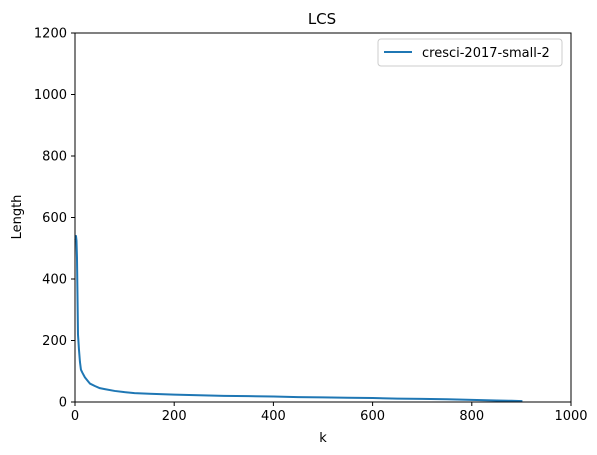 This screenshot has height=455, width=597. Describe the element at coordinates (63, 403) in the screenshot. I see `y-tick-label: 0` at that location.